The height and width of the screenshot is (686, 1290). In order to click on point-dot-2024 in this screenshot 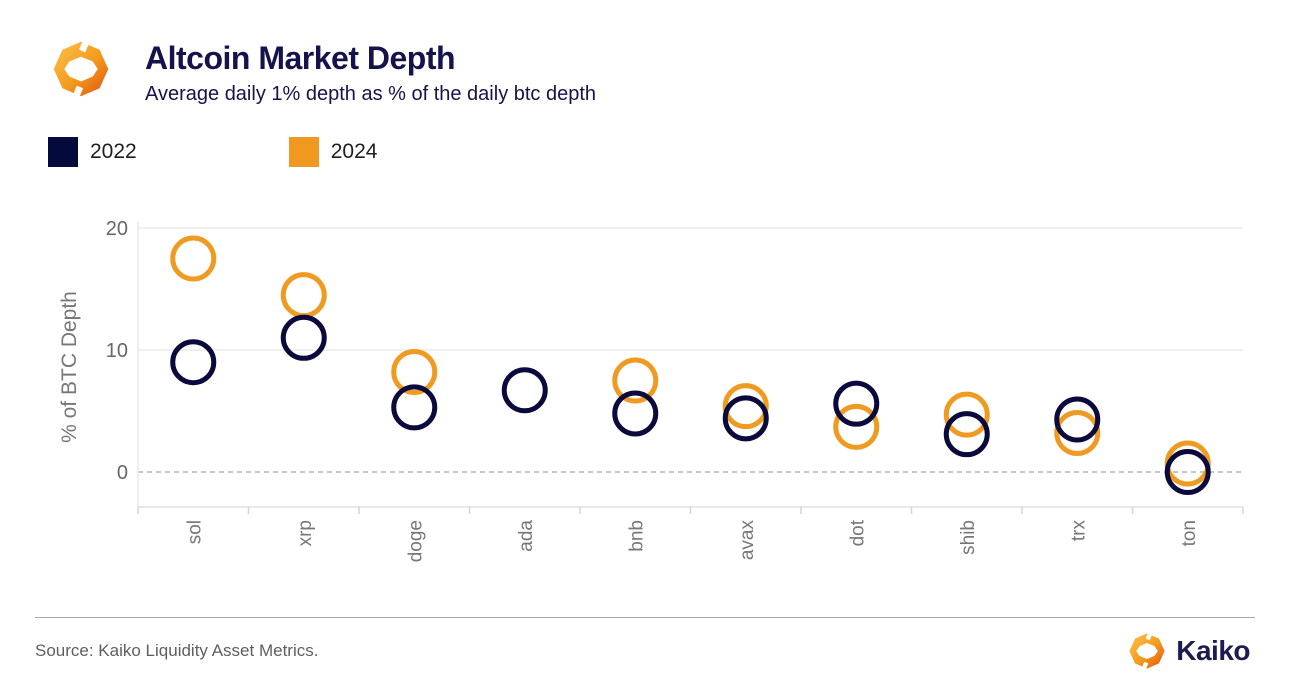, I will do `click(856, 426)`.